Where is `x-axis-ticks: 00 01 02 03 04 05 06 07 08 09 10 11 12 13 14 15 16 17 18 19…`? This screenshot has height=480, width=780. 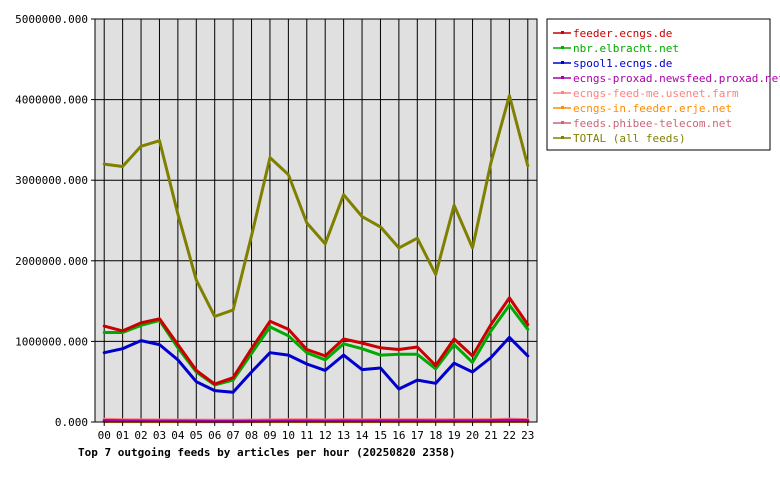
x-axis-ticks: 00 01 02 03 04 05 06 07 08 09 10 11 12 13 14 15 16 17 18 19… is located at coordinates (316, 432).